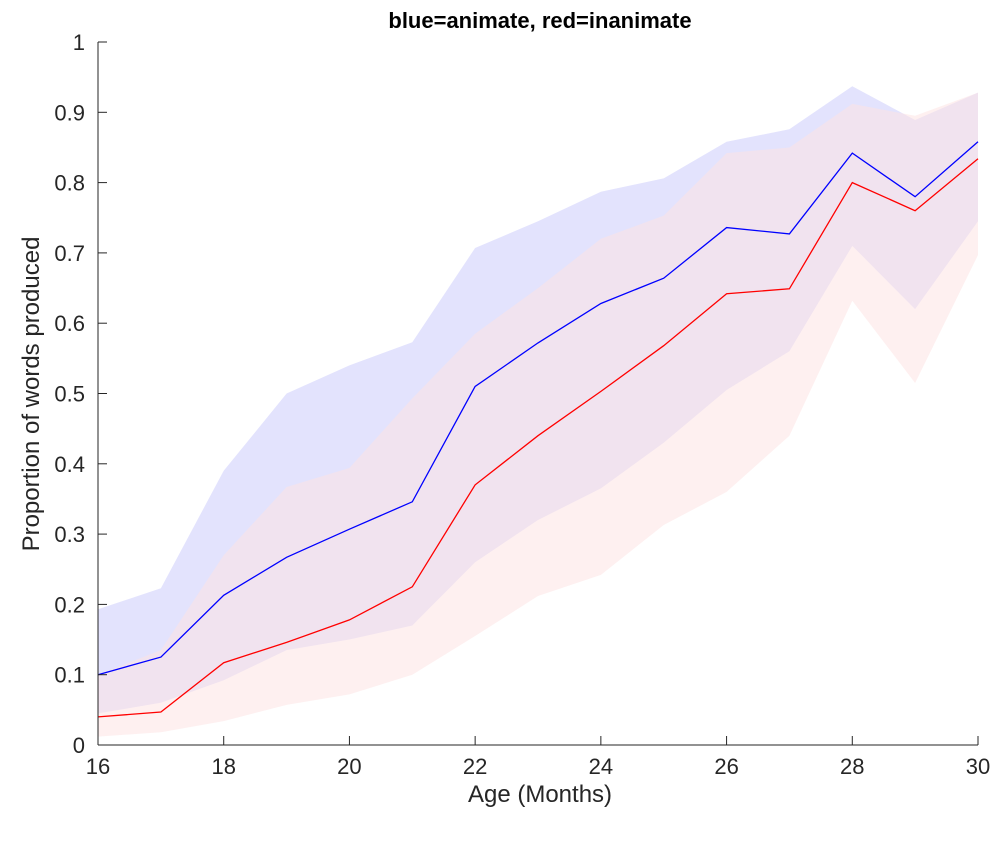 The width and height of the screenshot is (1000, 841). What do you see at coordinates (726, 766) in the screenshot?
I see `x-tick-label: 26` at bounding box center [726, 766].